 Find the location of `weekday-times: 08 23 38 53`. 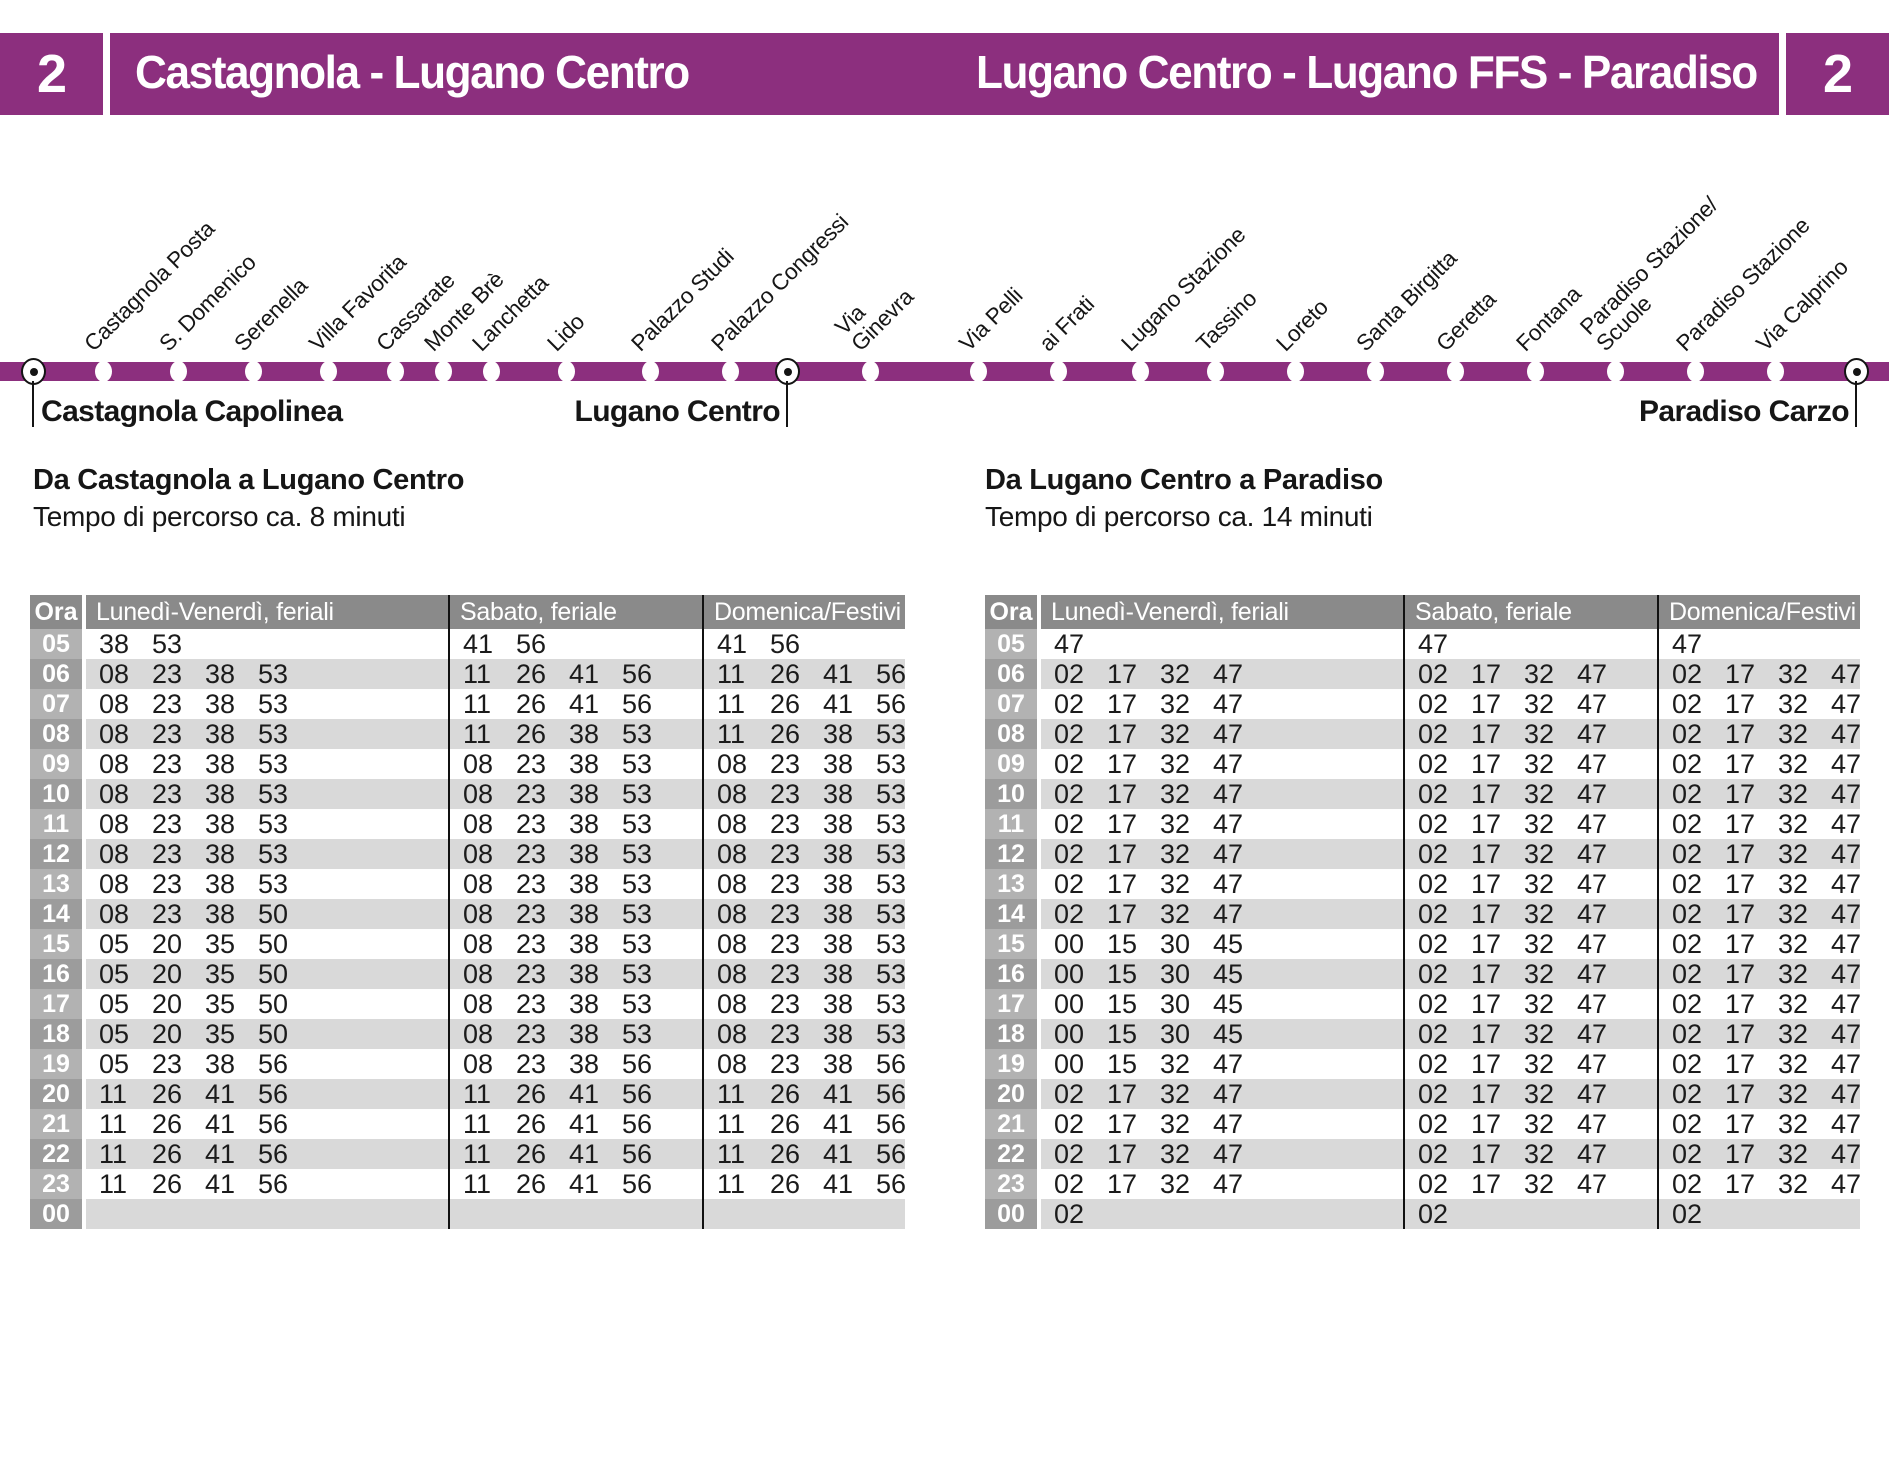

weekday-times: 08 23 38 53 is located at coordinates (267, 764).